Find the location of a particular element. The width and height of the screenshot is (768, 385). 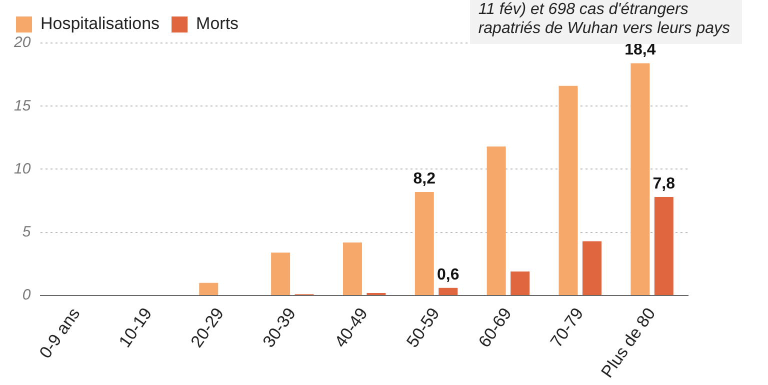

y-tick-label: 0 is located at coordinates (27, 295).